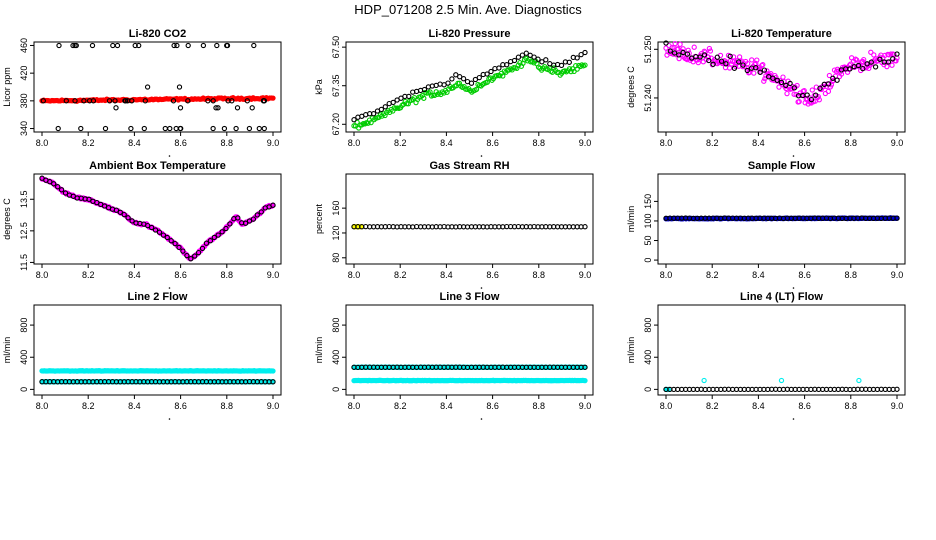  Describe the element at coordinates (273, 275) in the screenshot. I see `x-tick-label: 9.0` at that location.